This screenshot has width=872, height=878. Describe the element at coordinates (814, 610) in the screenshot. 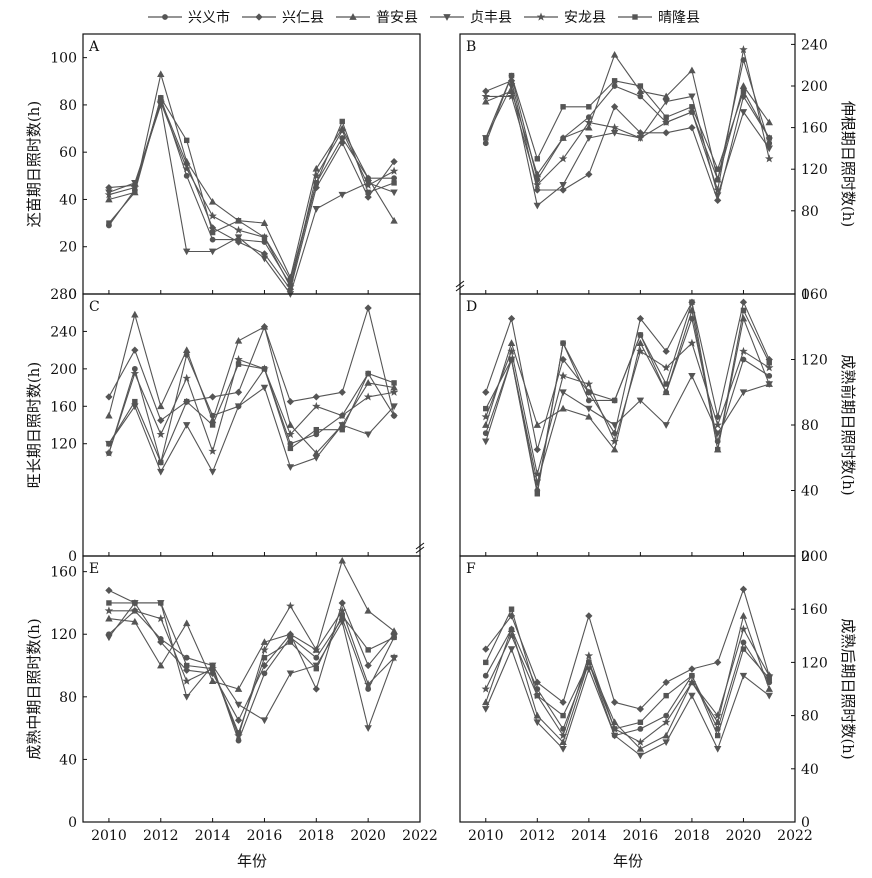

I see `y-tick-label: 160` at that location.